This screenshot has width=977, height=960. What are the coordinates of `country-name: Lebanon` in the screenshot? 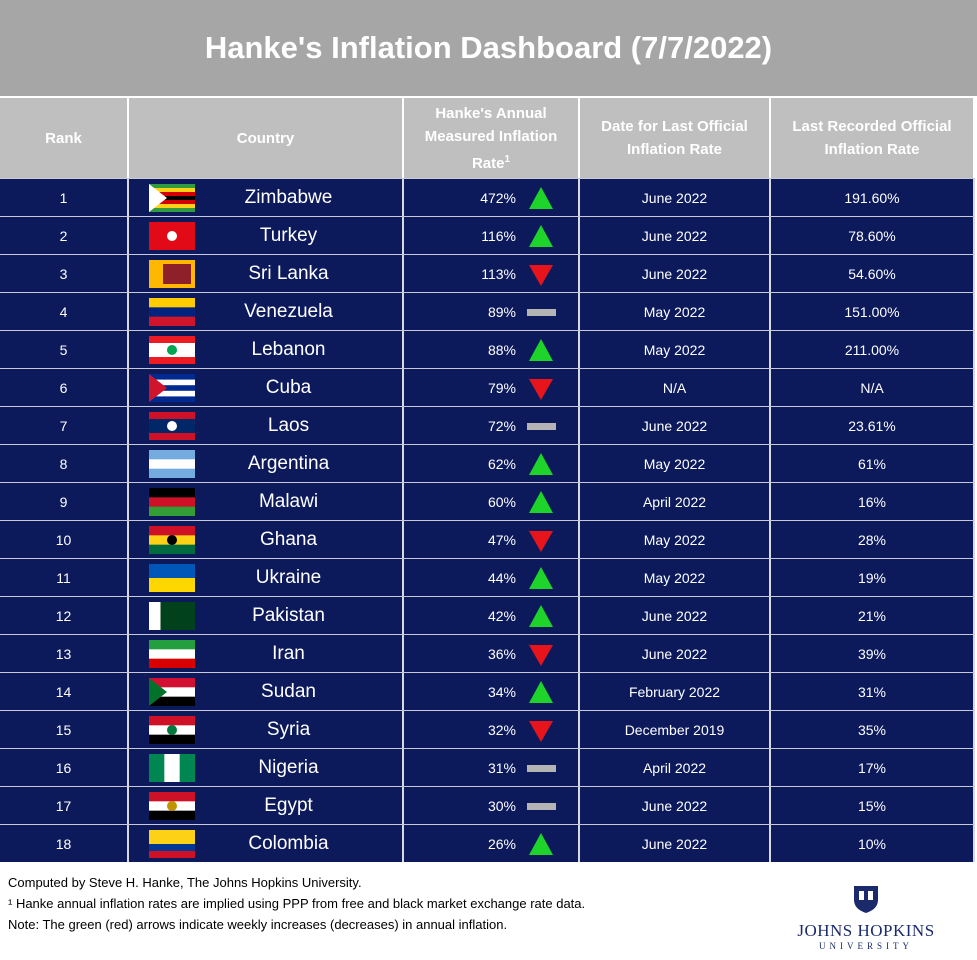 It's located at (288, 349).